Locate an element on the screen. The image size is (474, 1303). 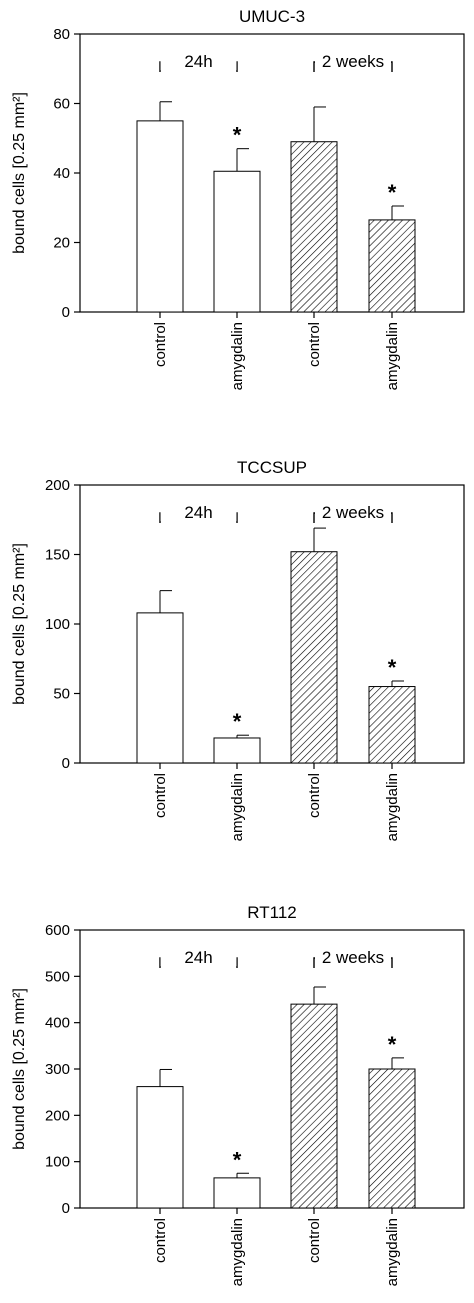
y-tick-label: 600 is located at coordinates (57, 930).